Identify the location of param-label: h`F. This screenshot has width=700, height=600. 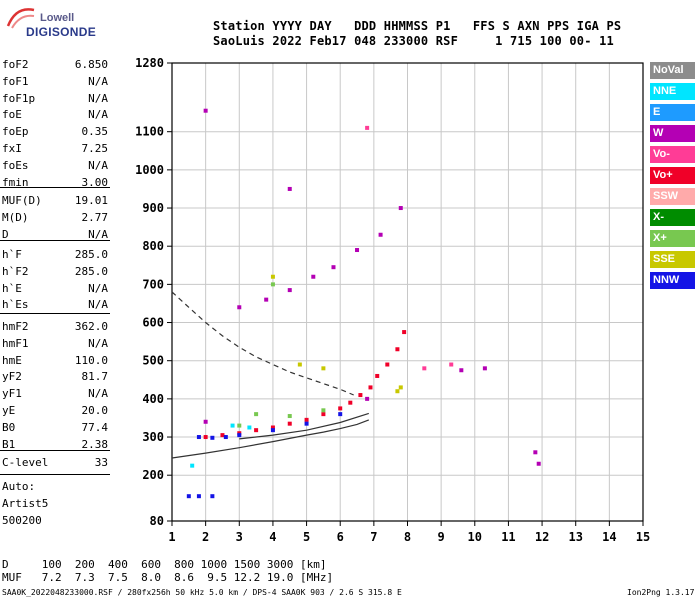
(12, 254).